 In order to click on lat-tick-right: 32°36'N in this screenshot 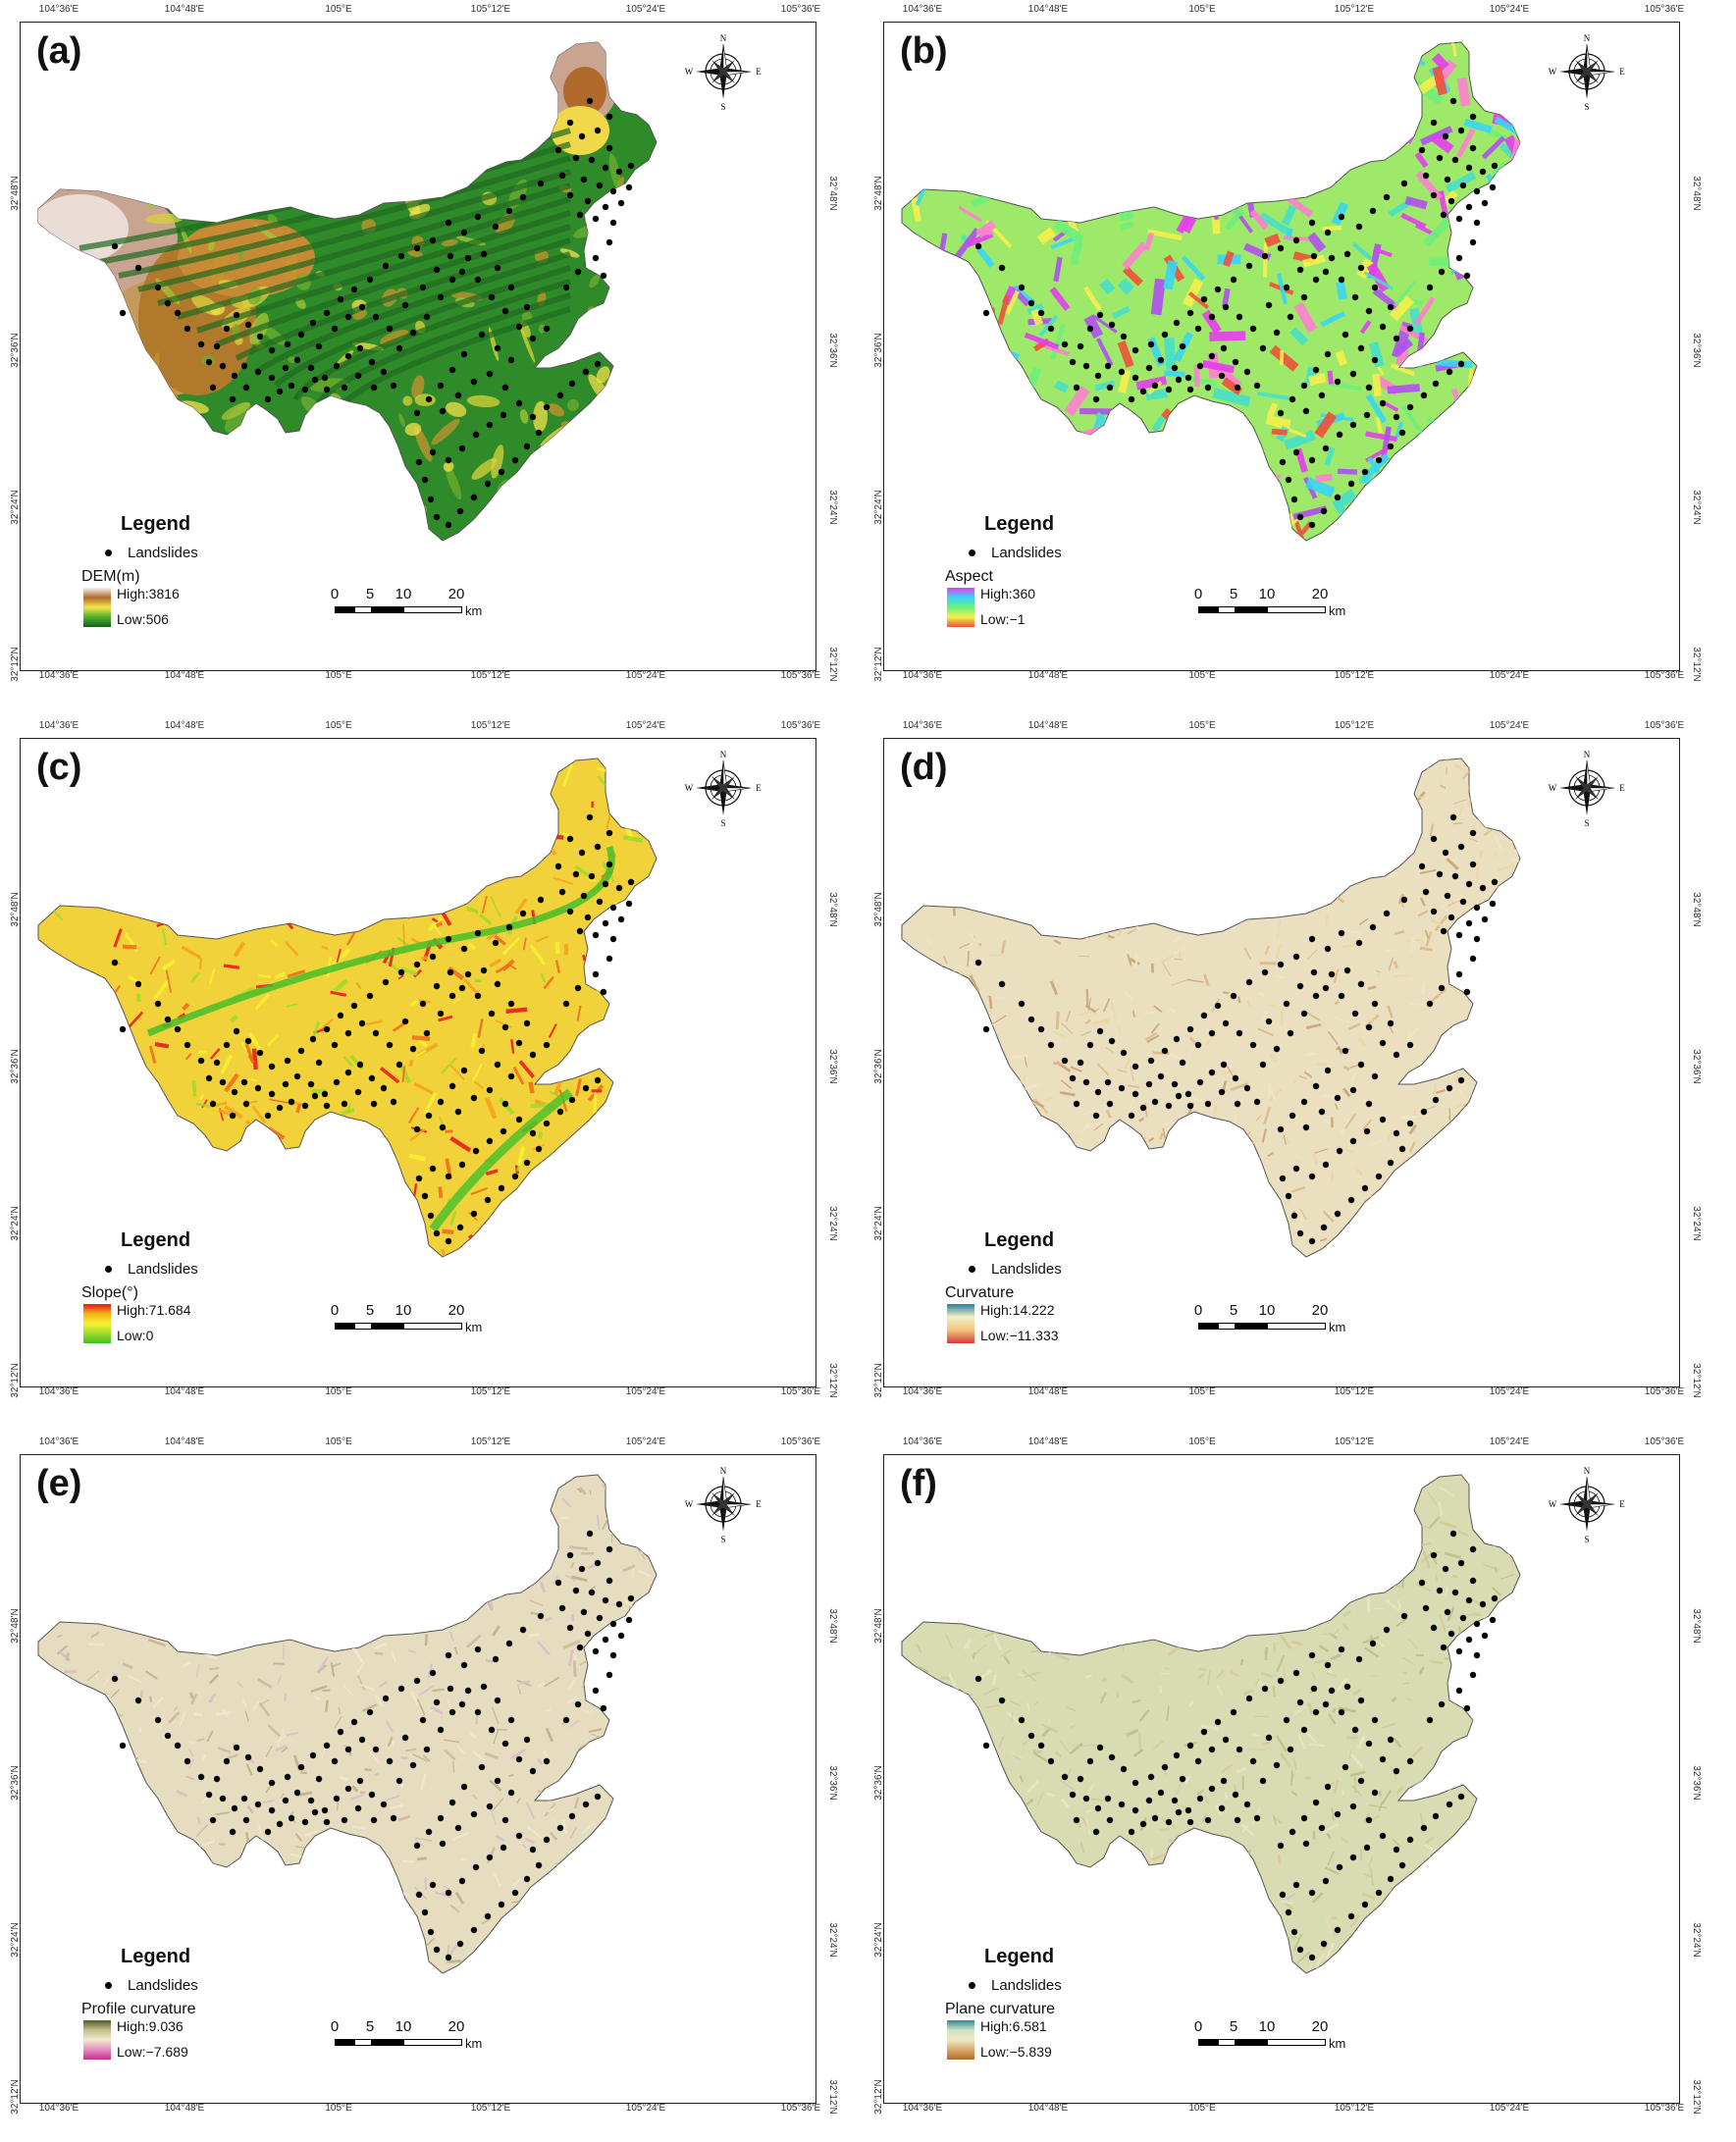, I will do `click(1696, 1066)`.